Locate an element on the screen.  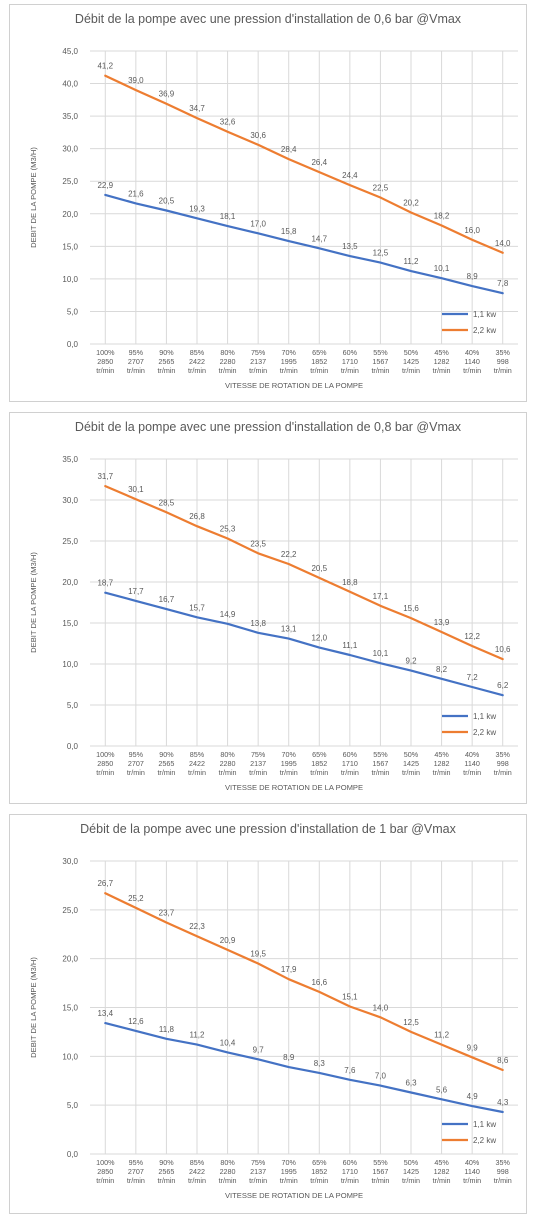
x-tick-label: 2565 is located at coordinates (166, 1171).